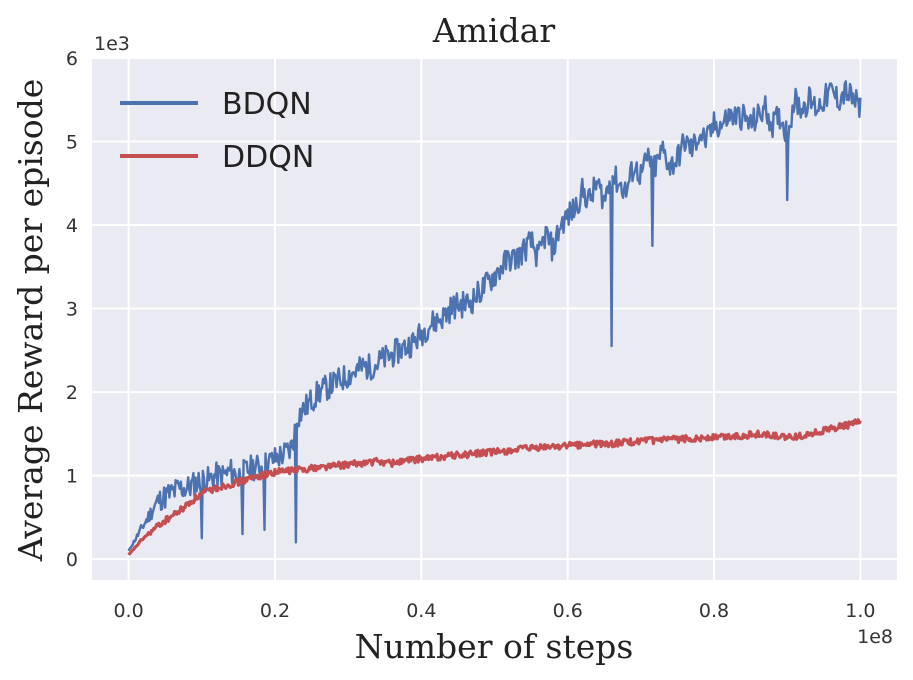 The image size is (913, 680). What do you see at coordinates (217, 131) in the screenshot?
I see `legend: BDQN DDQN` at bounding box center [217, 131].